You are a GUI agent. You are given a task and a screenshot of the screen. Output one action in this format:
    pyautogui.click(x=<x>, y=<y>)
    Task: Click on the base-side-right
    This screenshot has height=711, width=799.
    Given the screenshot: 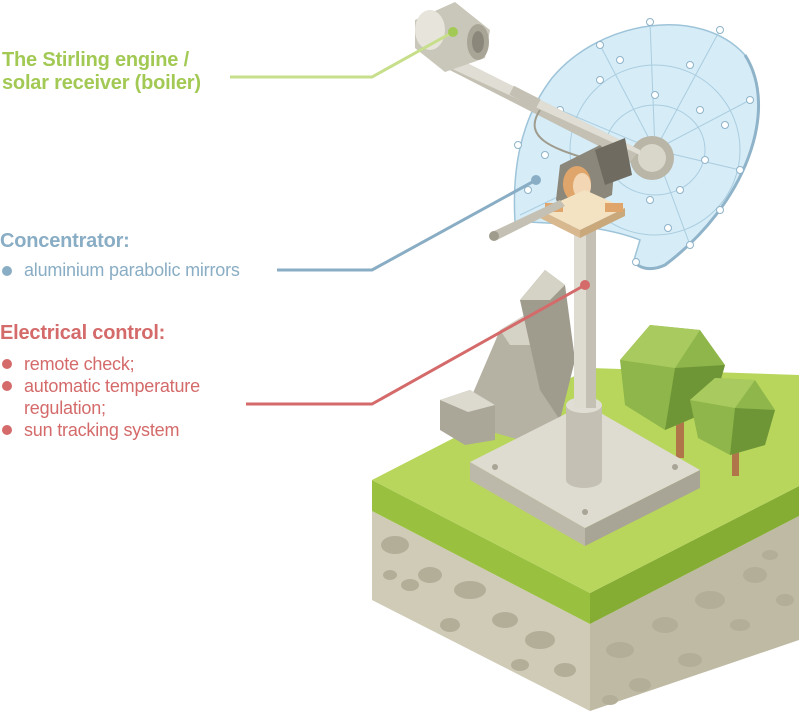 What is the action you would take?
    pyautogui.click(x=642, y=508)
    